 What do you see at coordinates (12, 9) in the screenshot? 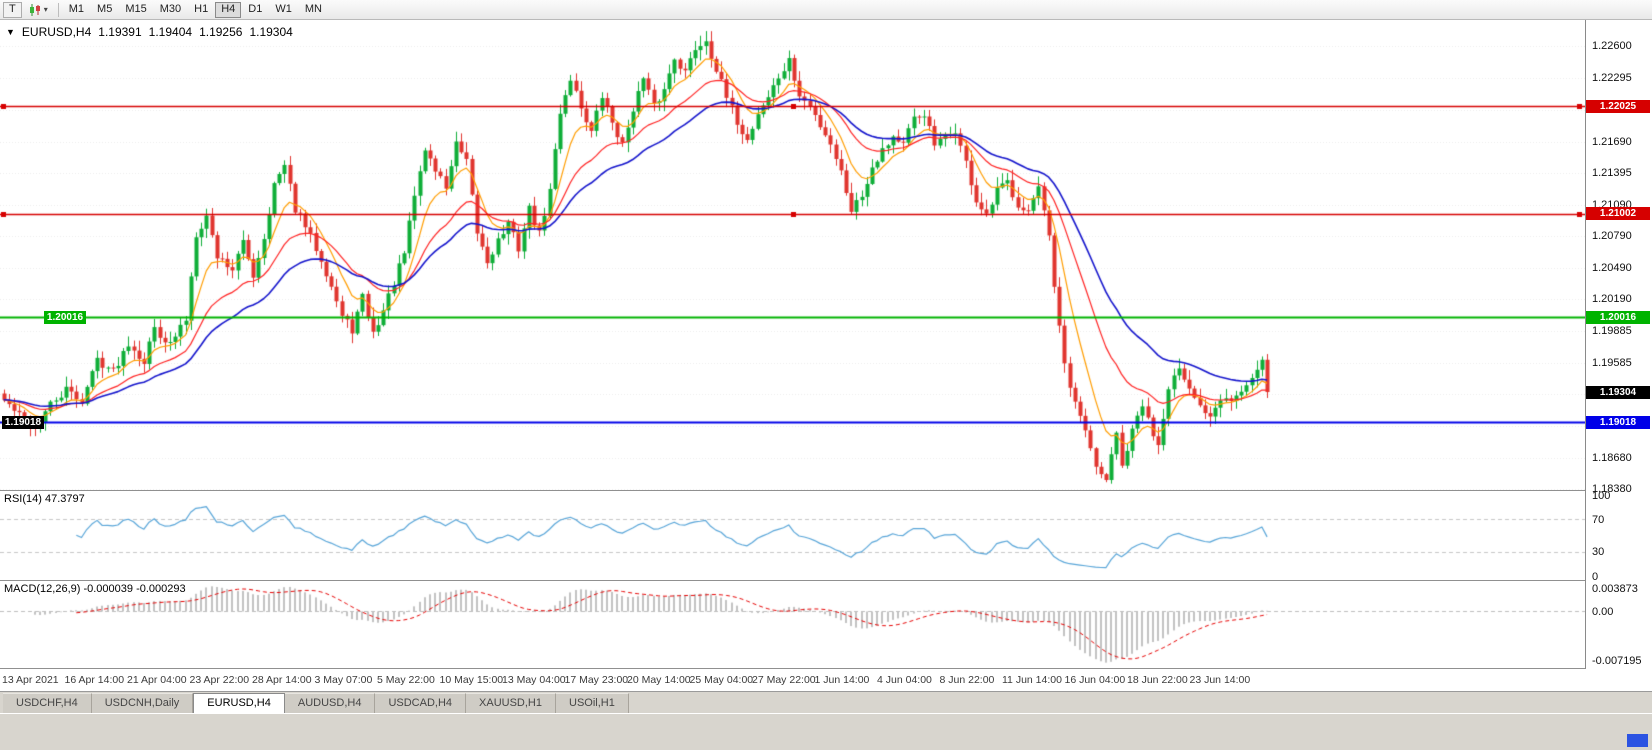
I see `toolbar-button-t: T` at bounding box center [12, 9].